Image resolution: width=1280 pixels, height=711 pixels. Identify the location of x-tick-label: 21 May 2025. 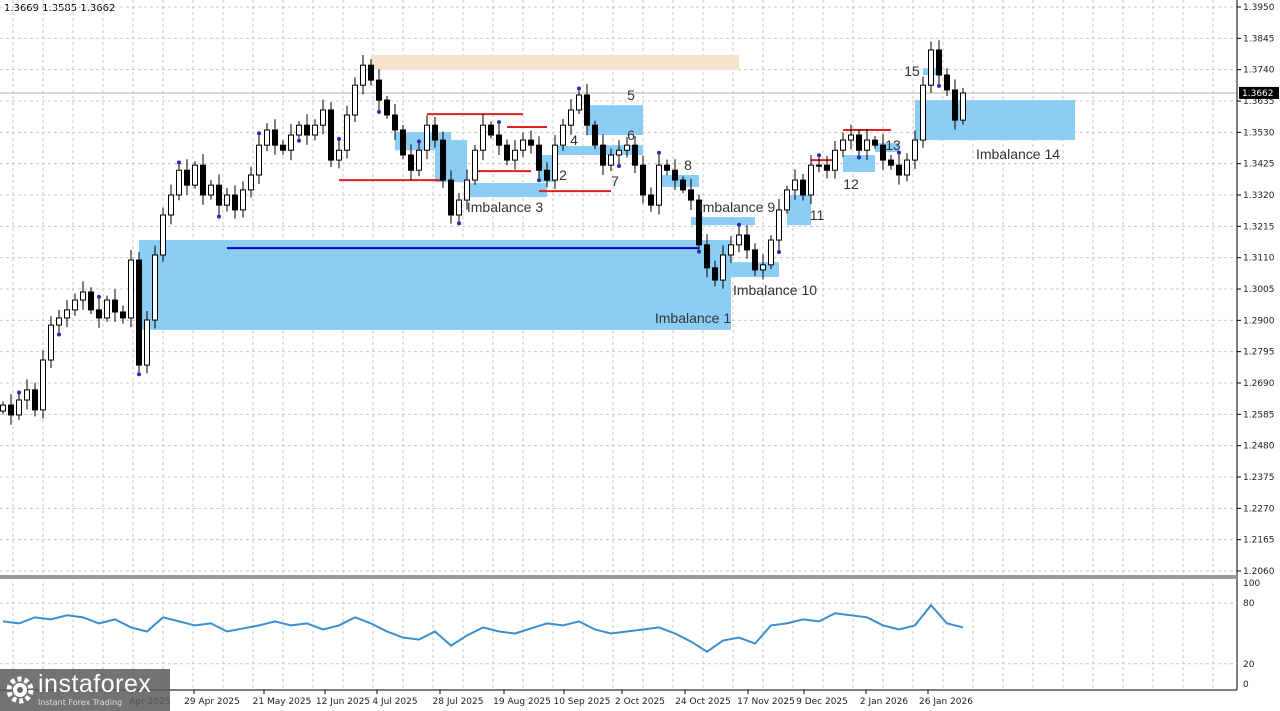
(282, 702).